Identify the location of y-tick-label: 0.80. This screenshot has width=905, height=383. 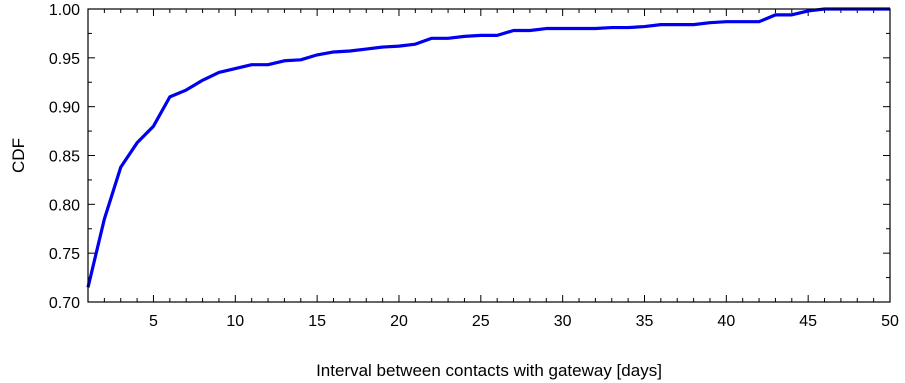
(64, 205).